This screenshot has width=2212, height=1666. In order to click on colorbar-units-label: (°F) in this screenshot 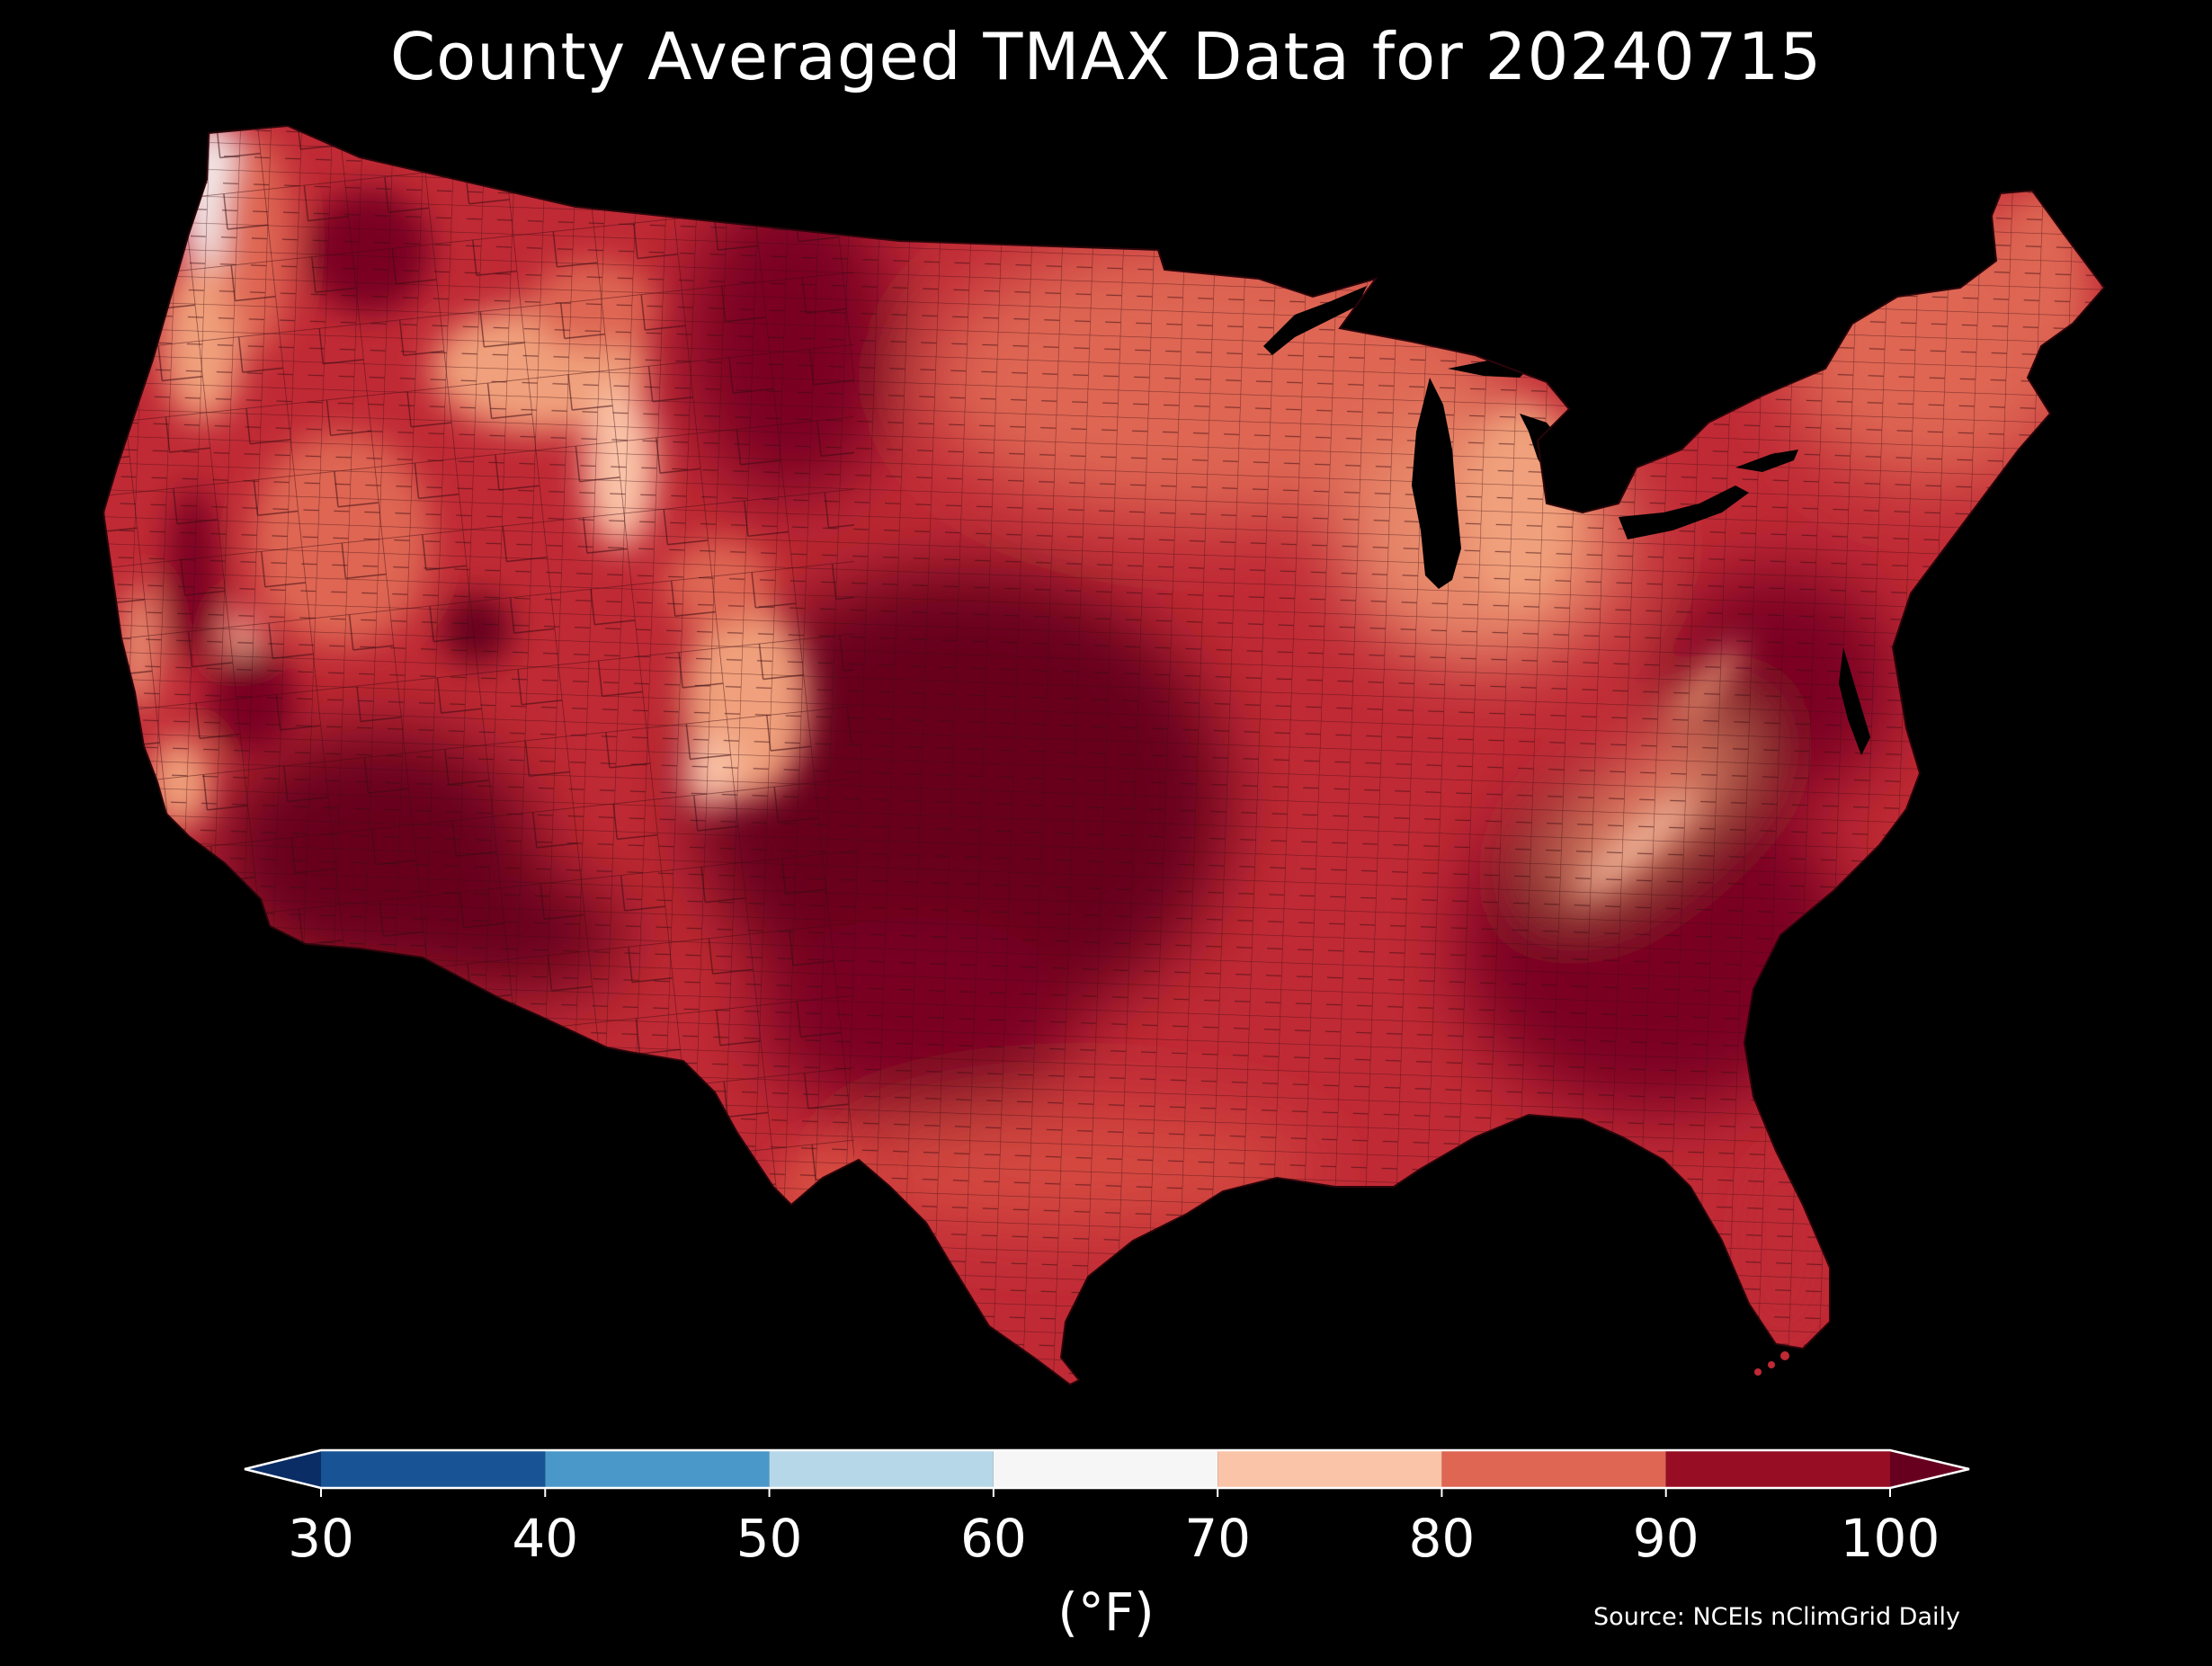, I will do `click(1106, 1612)`.